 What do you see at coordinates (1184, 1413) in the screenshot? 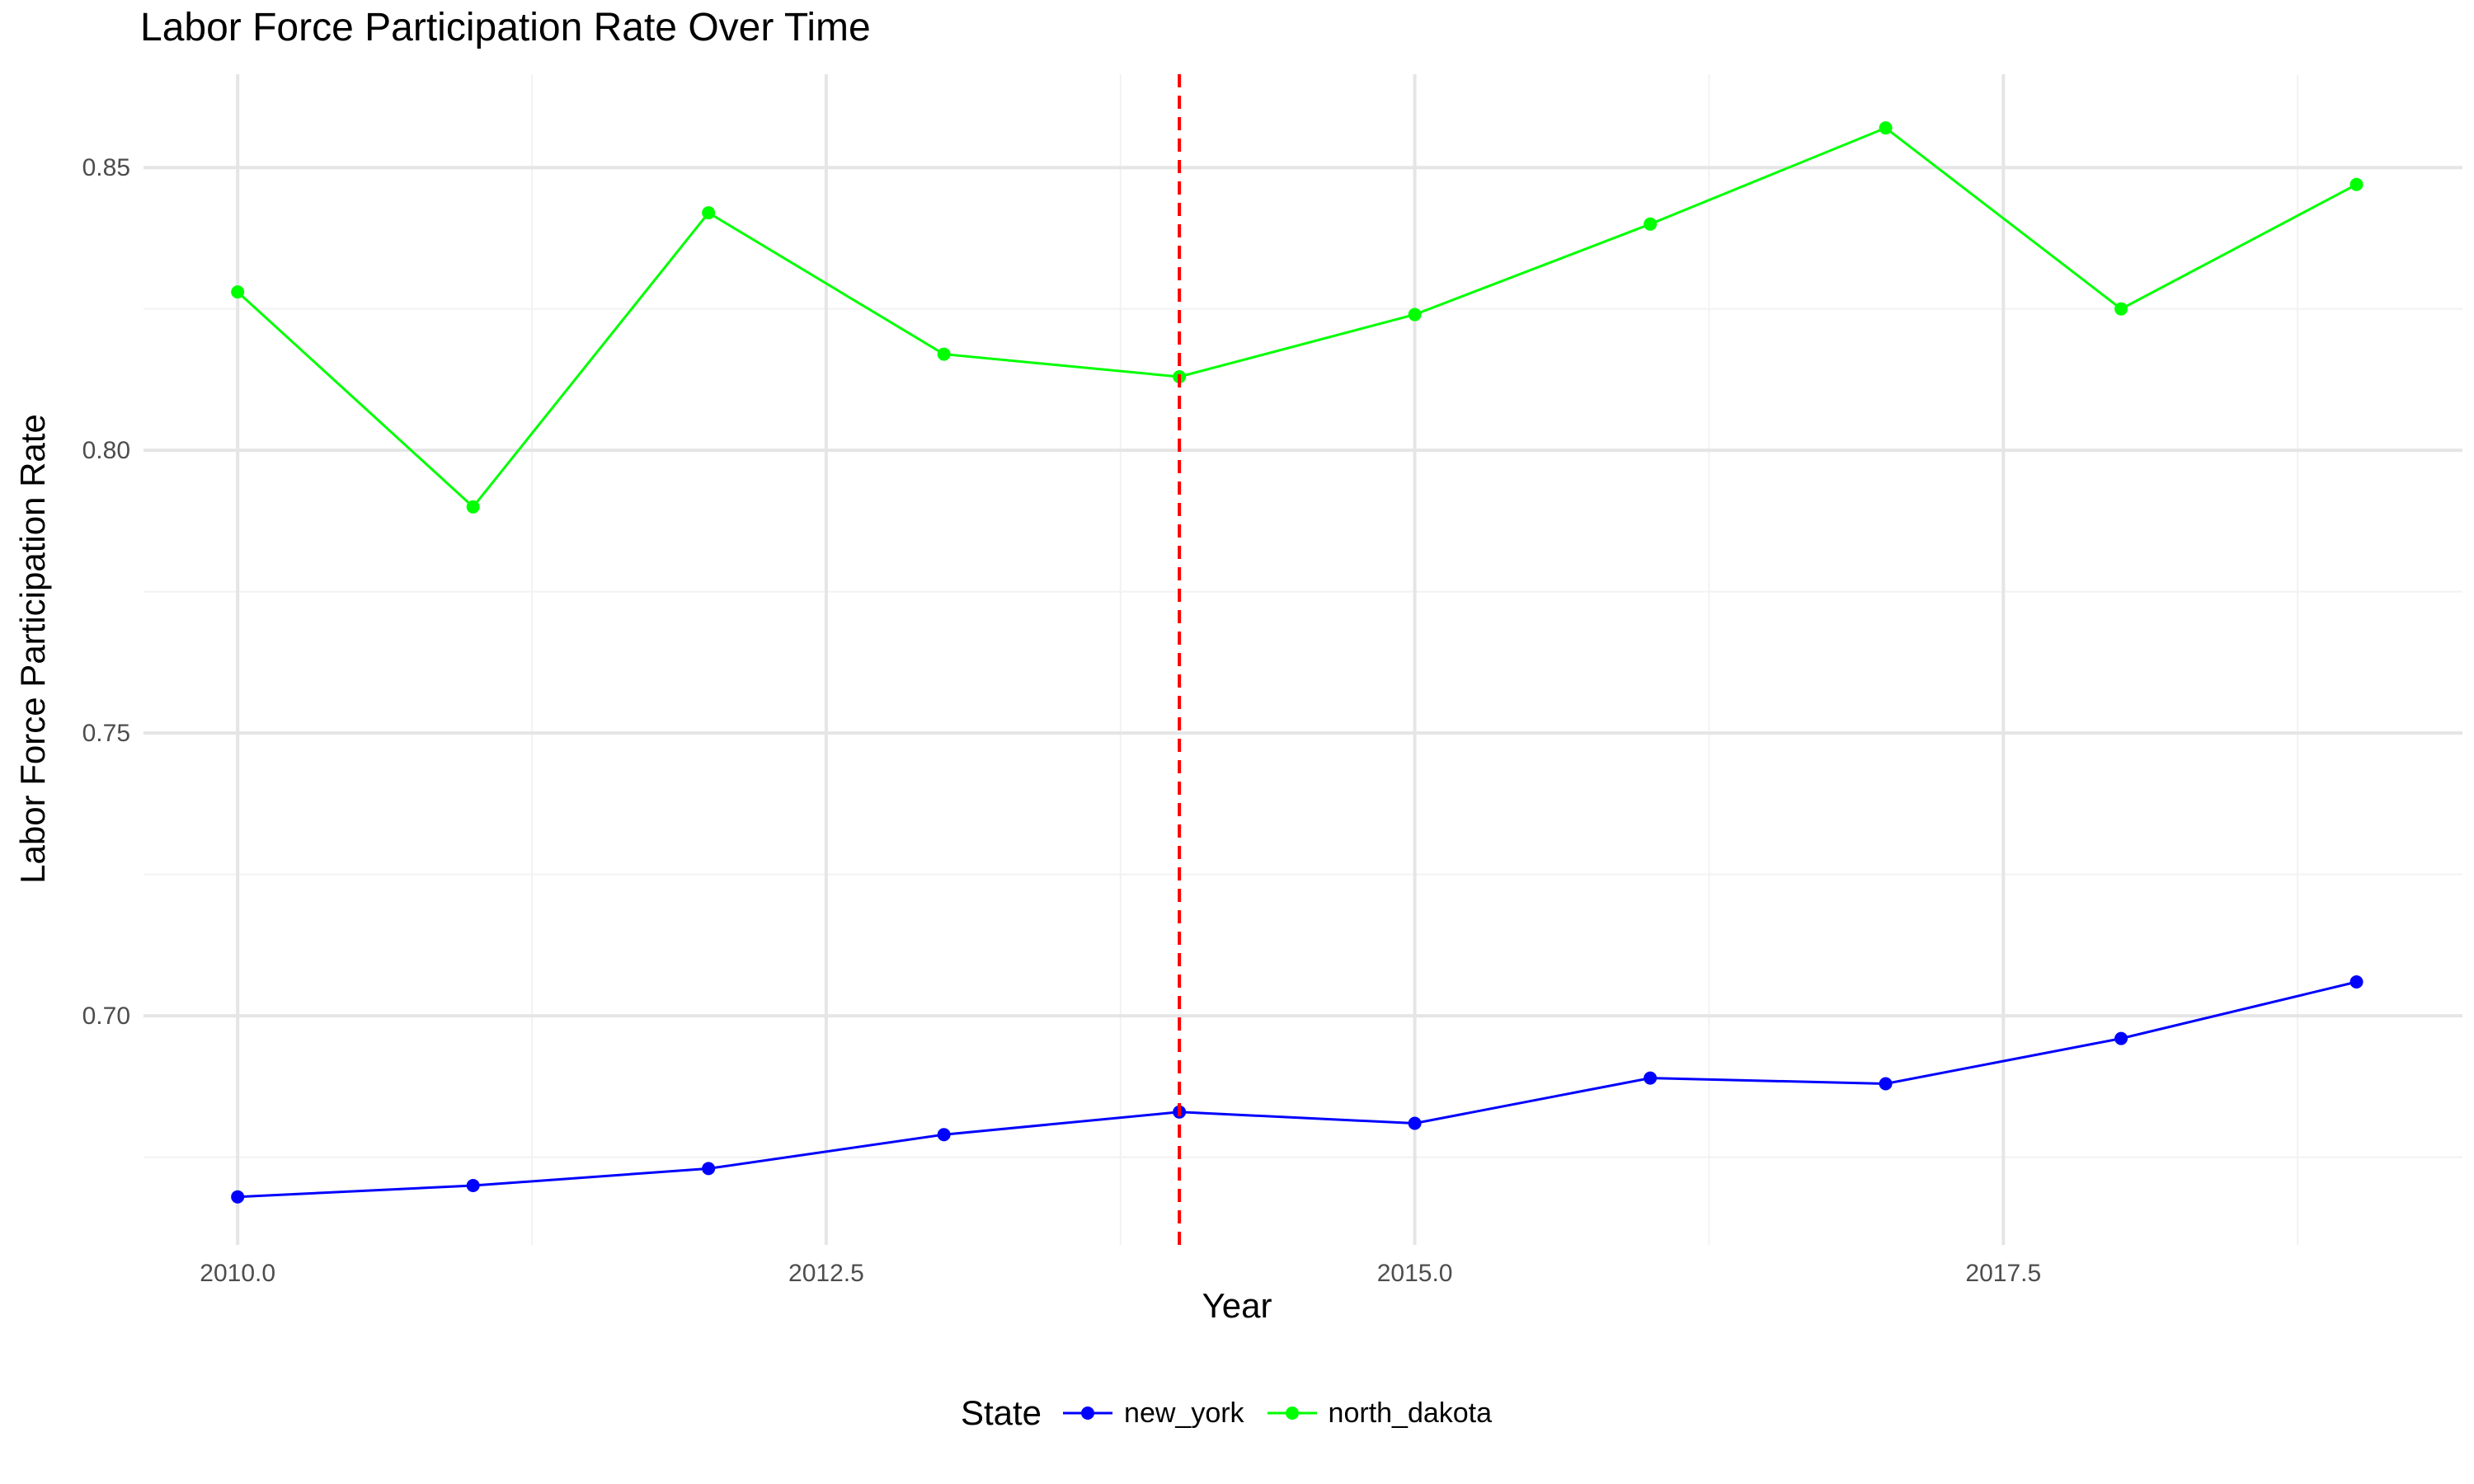
I see `legend-label-new-york: new_york` at bounding box center [1184, 1413].